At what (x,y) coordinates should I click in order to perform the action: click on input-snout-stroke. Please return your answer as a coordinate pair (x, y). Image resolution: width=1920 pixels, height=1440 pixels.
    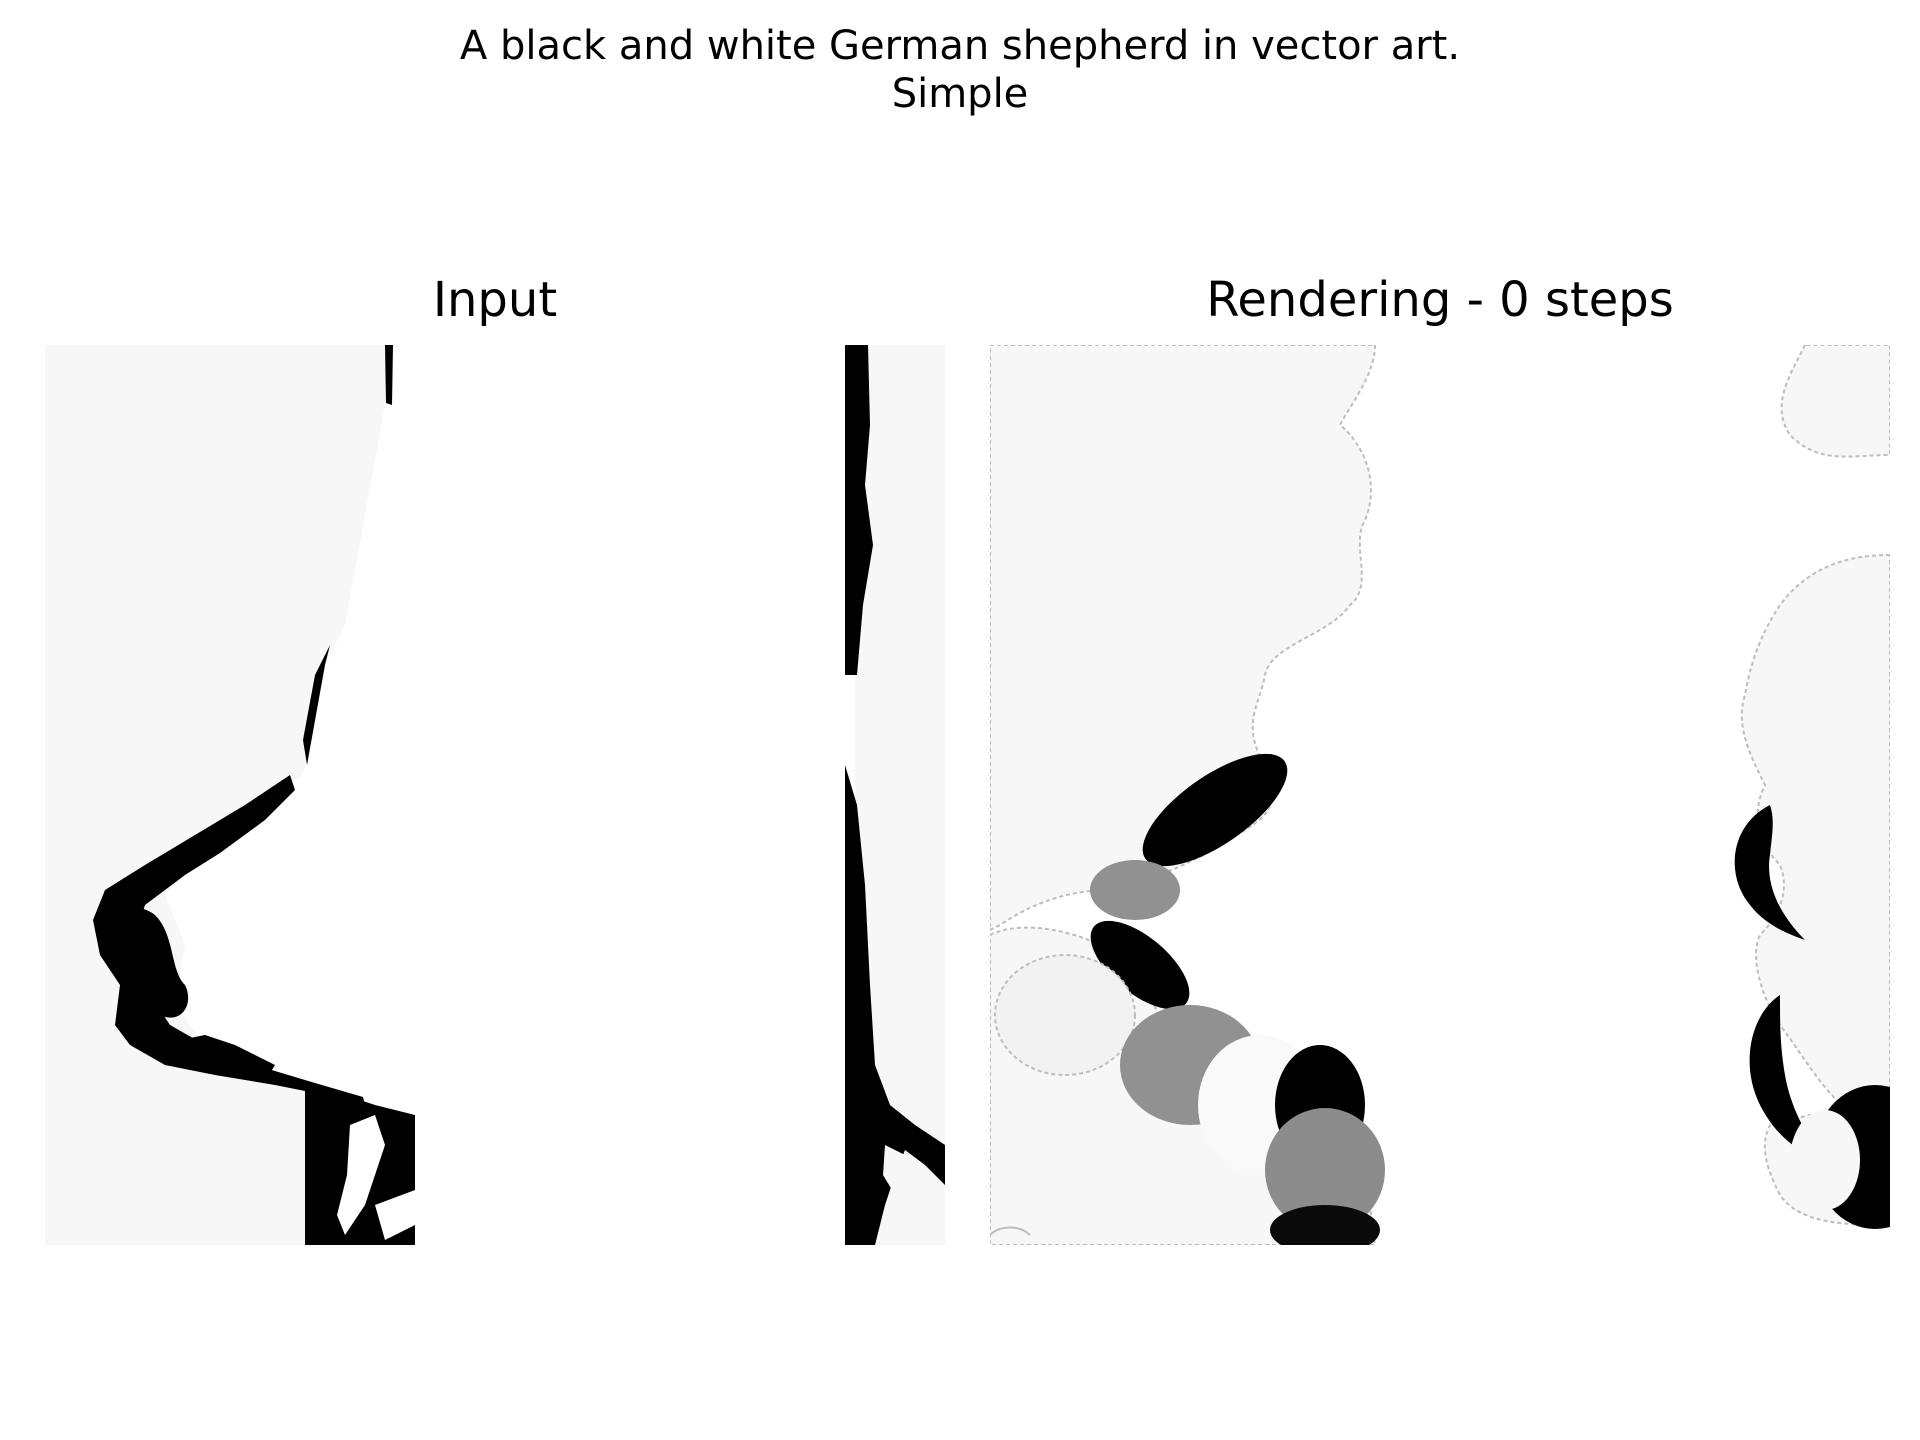
    Looking at the image, I should click on (229, 940).